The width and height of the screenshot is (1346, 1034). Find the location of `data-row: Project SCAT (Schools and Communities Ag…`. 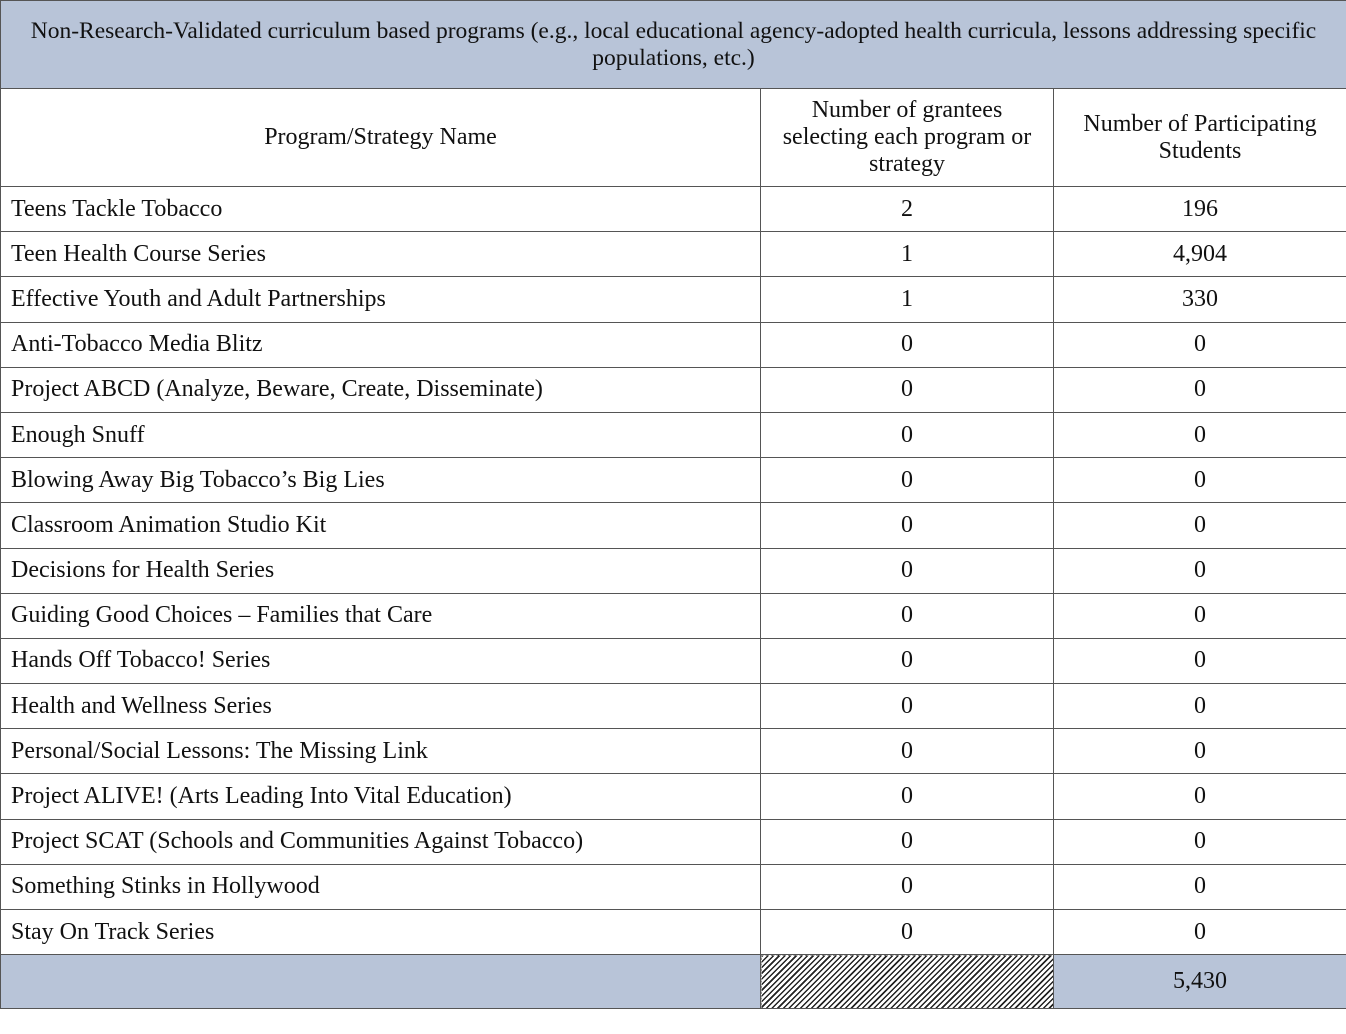

data-row: Project SCAT (Schools and Communities Ag… is located at coordinates (673, 841).